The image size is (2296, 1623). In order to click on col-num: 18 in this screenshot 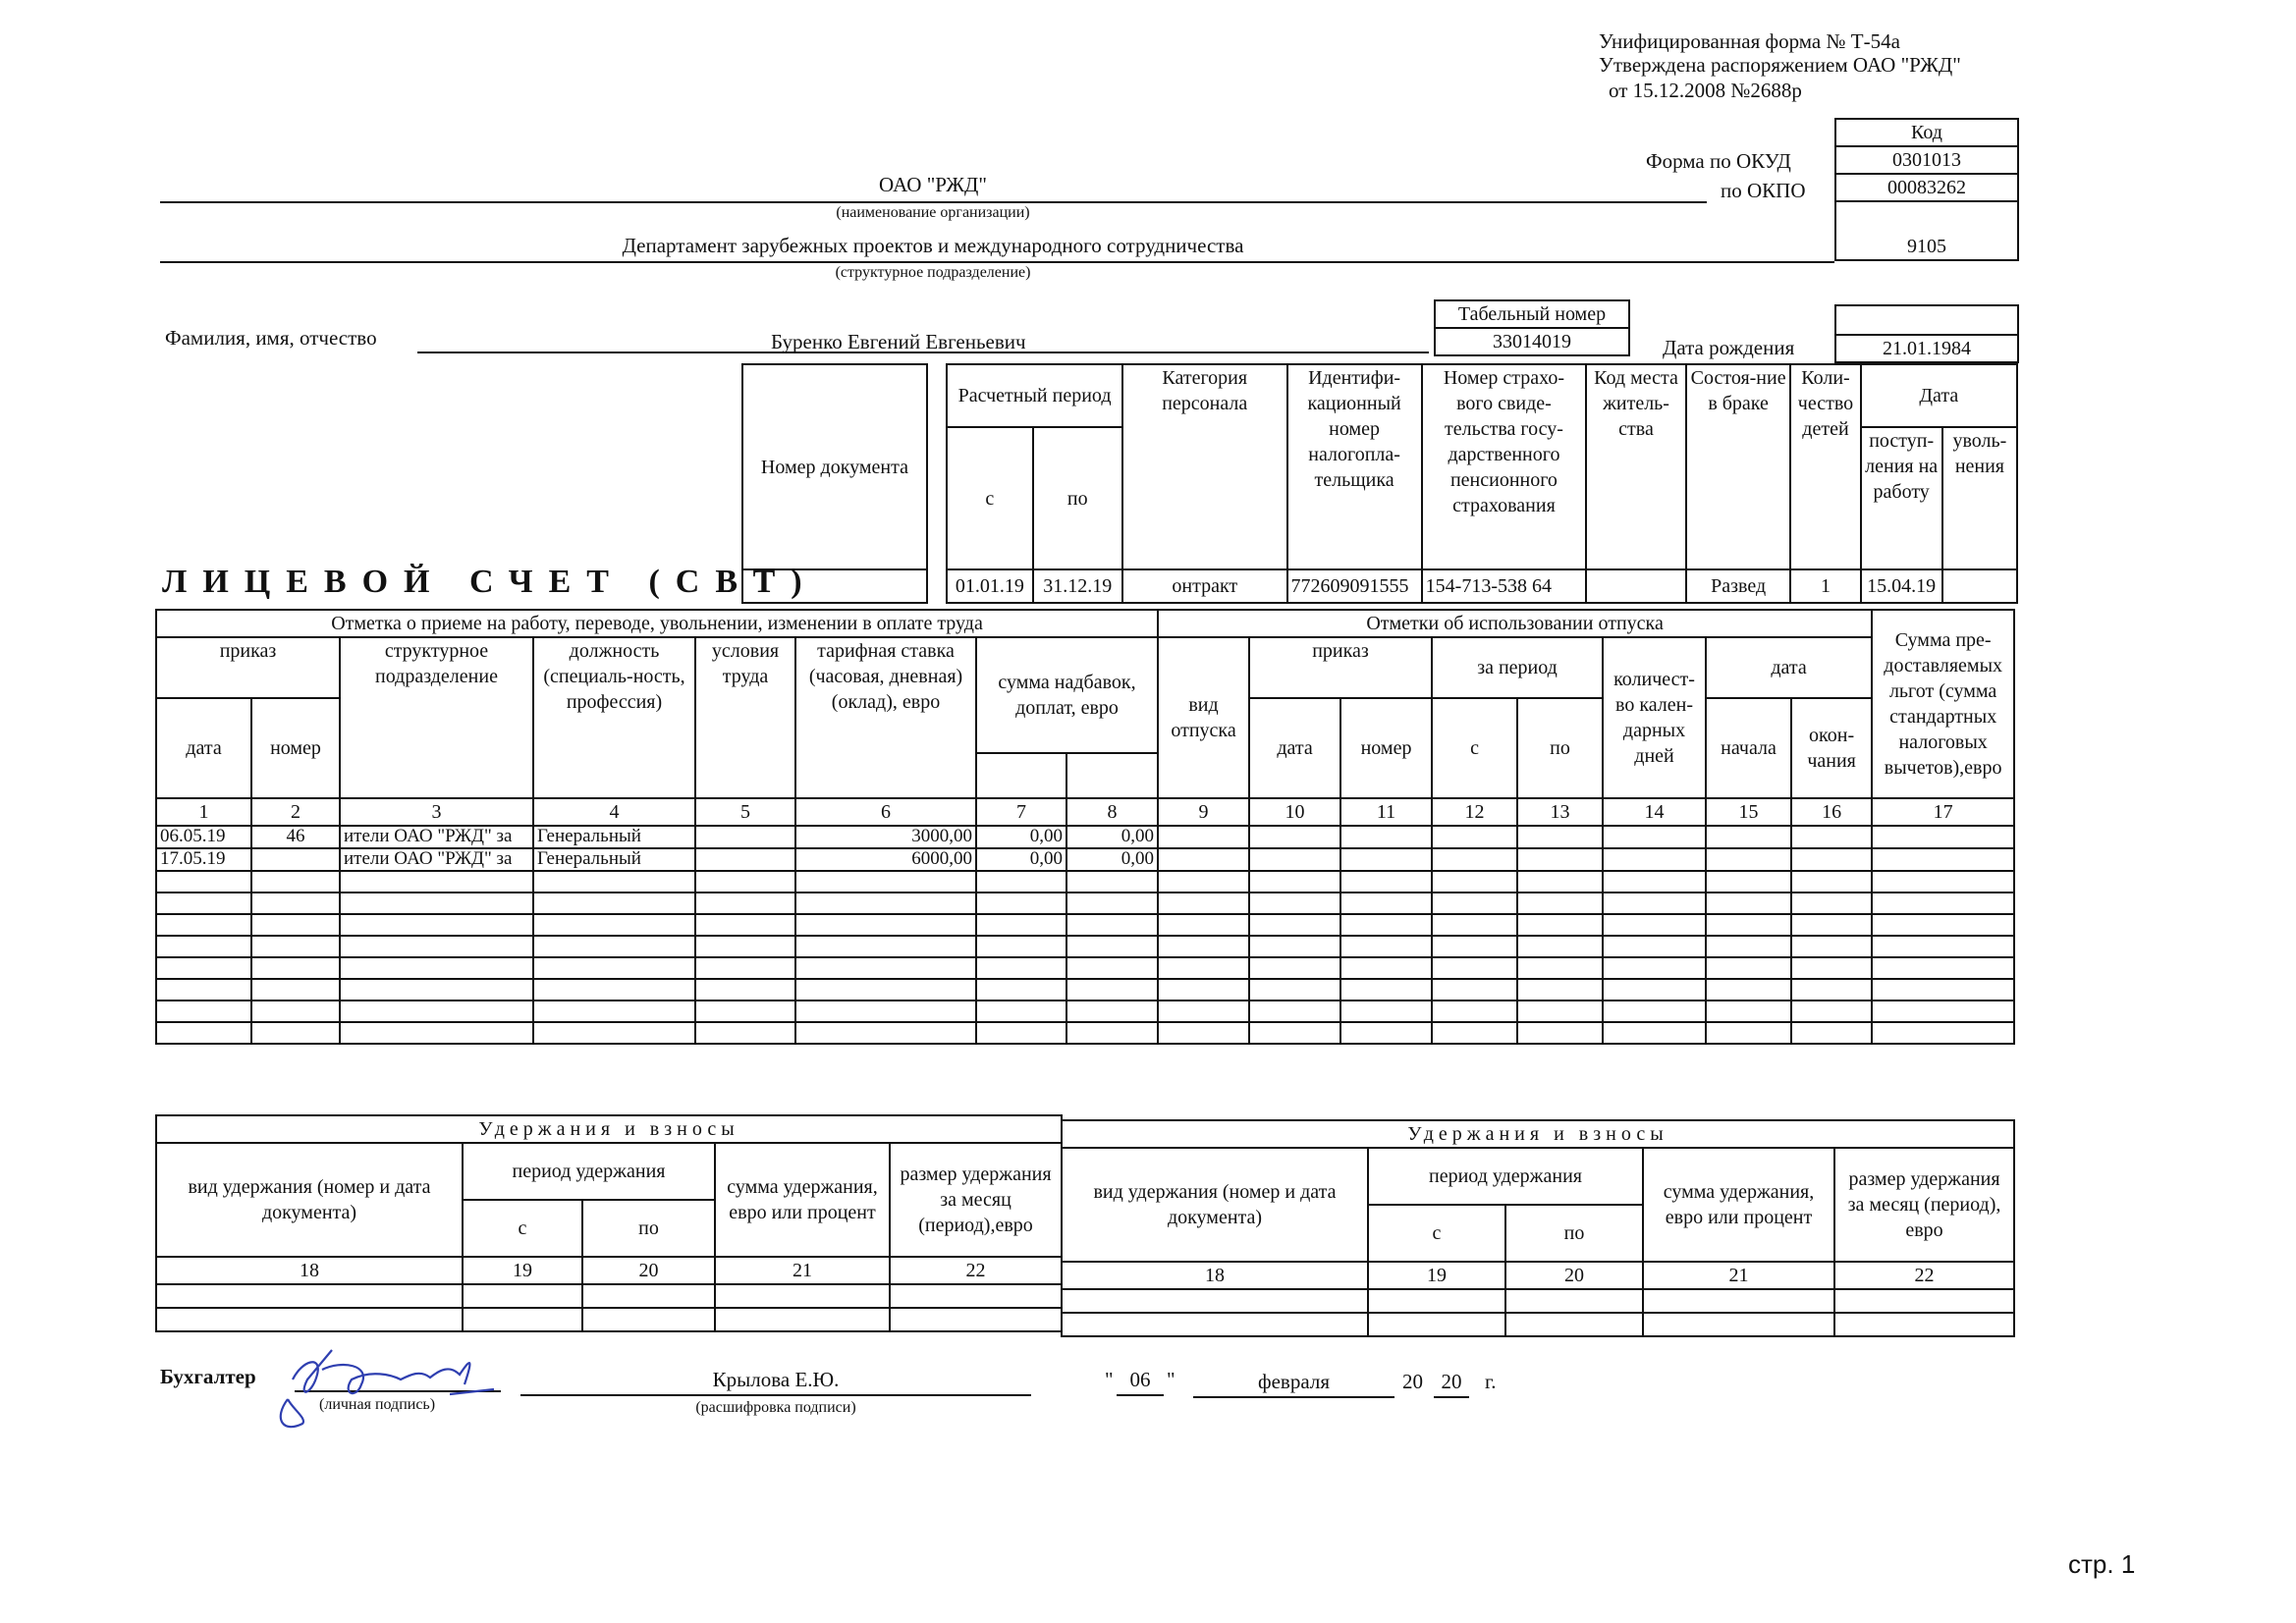, I will do `click(309, 1270)`.